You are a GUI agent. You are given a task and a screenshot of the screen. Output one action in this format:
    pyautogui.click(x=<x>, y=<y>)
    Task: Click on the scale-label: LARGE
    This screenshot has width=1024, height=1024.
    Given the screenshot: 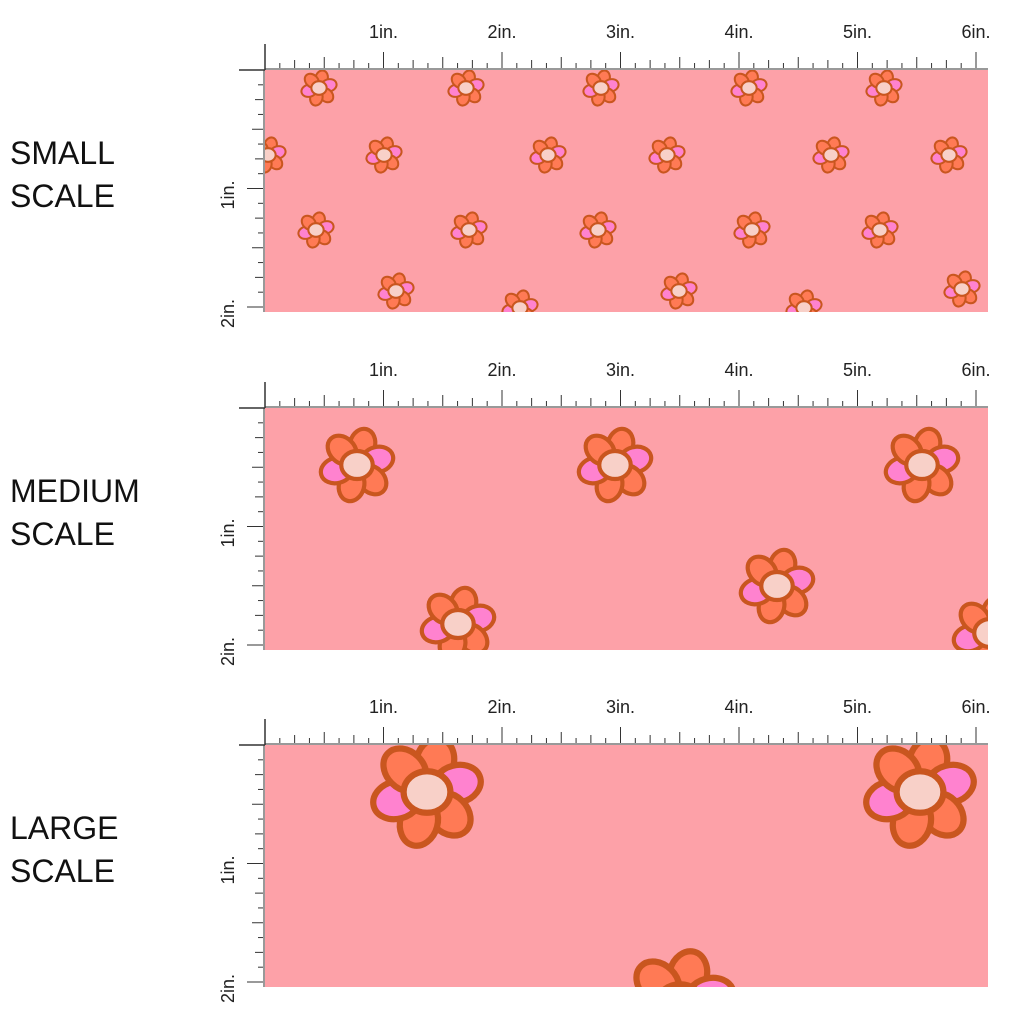 What is the action you would take?
    pyautogui.click(x=64, y=828)
    